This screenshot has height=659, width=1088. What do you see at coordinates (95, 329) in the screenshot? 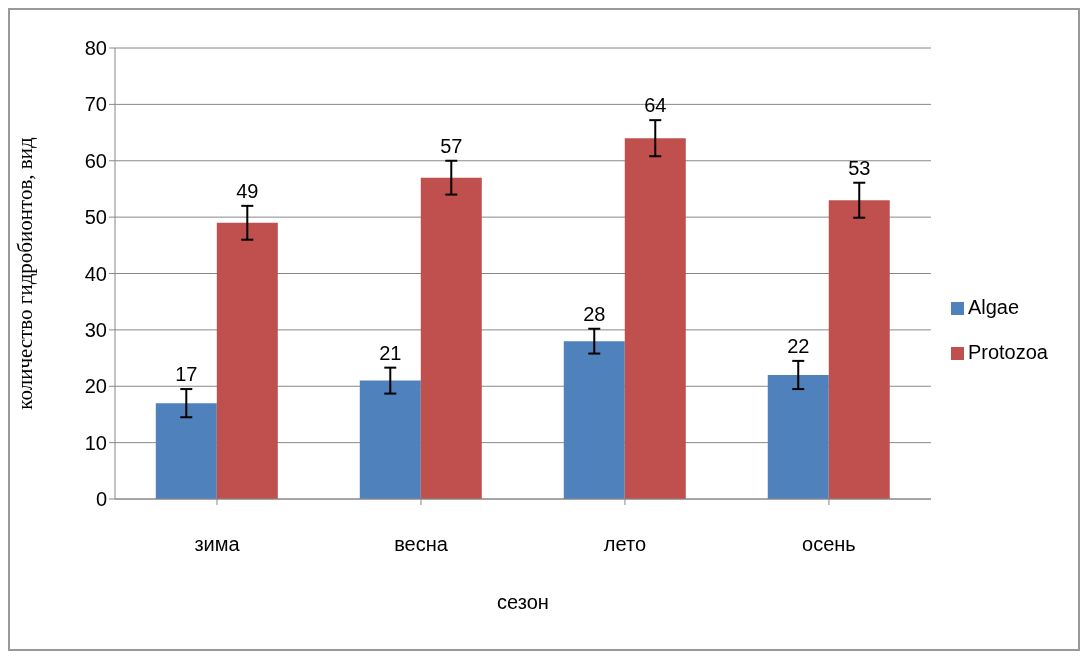
I see `y-tick-label: 30` at bounding box center [95, 329].